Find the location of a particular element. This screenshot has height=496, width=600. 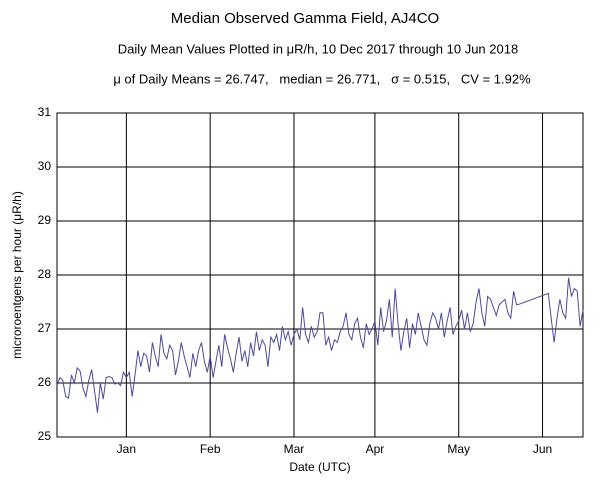

y-tick-label: 29 is located at coordinates (45, 220).